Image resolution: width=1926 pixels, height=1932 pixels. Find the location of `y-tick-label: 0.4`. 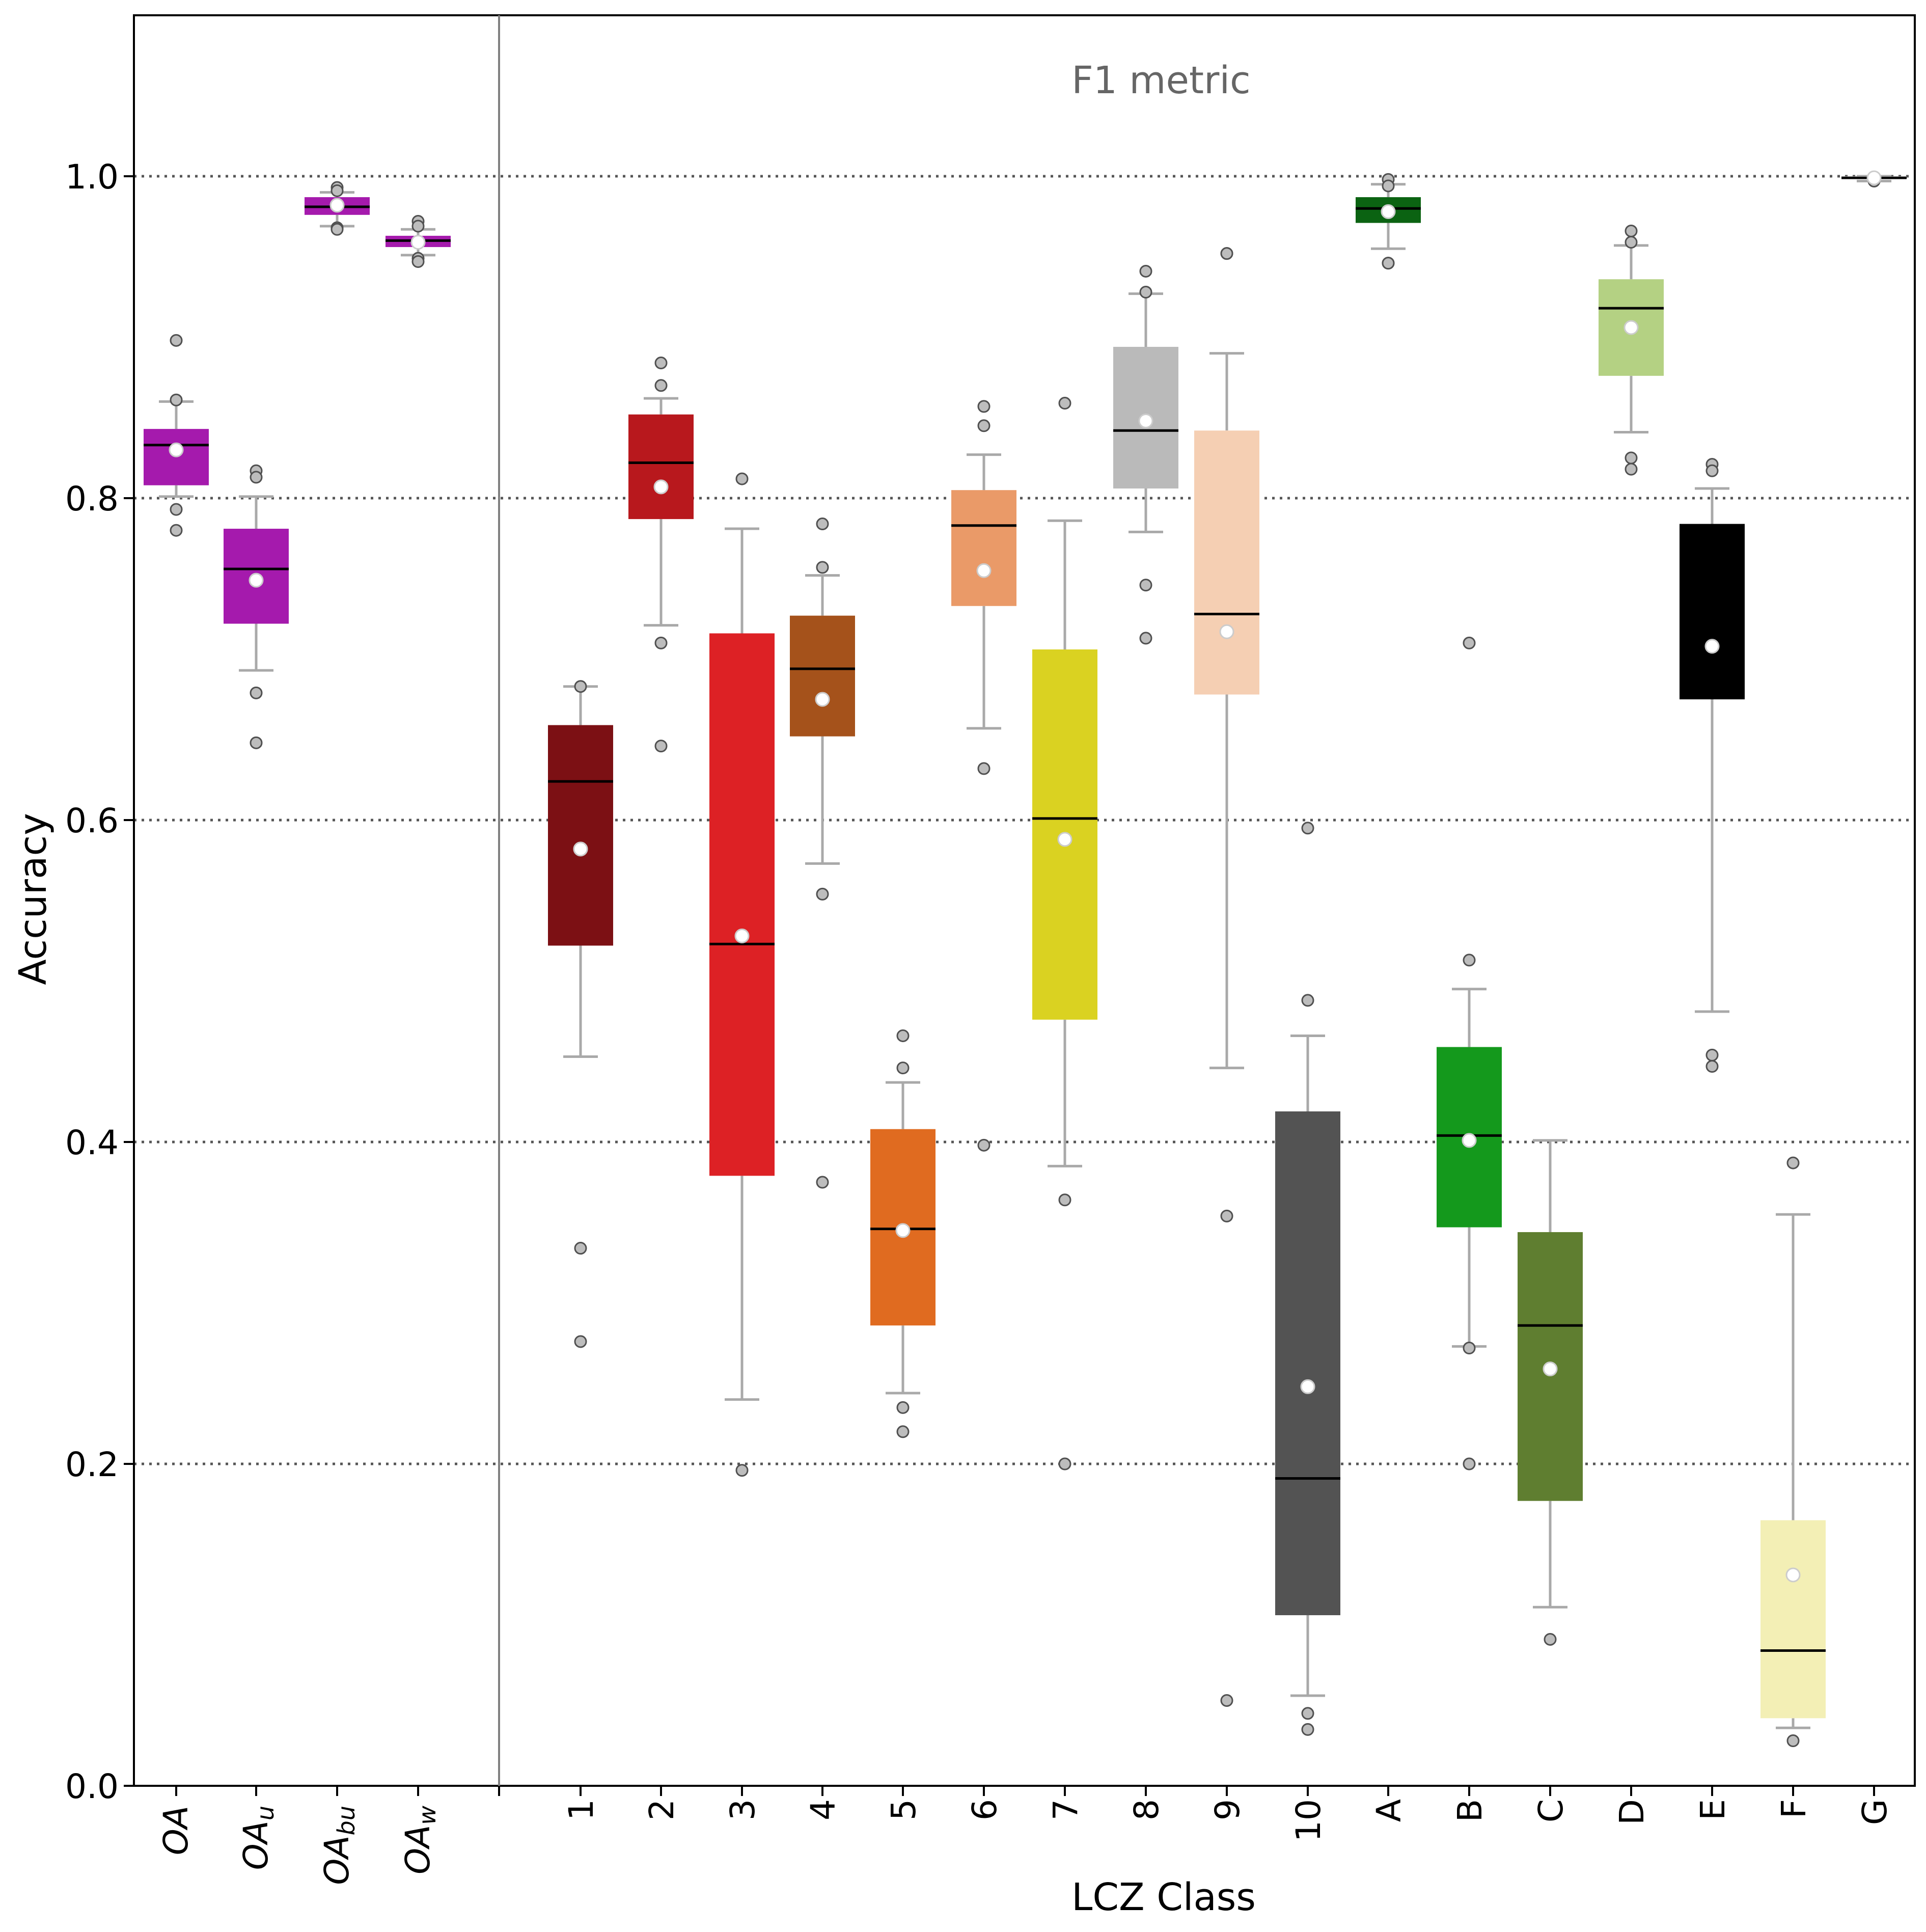

y-tick-label: 0.4 is located at coordinates (92, 1142).